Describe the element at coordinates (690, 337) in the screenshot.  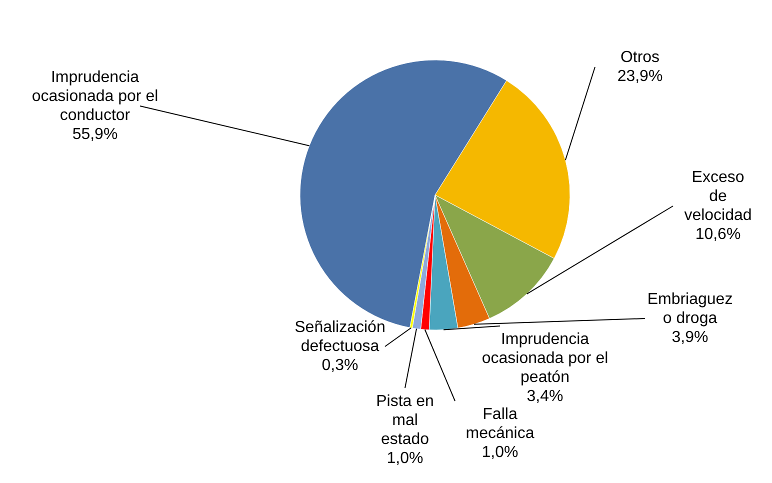
I see `data-label: 3,9%` at that location.